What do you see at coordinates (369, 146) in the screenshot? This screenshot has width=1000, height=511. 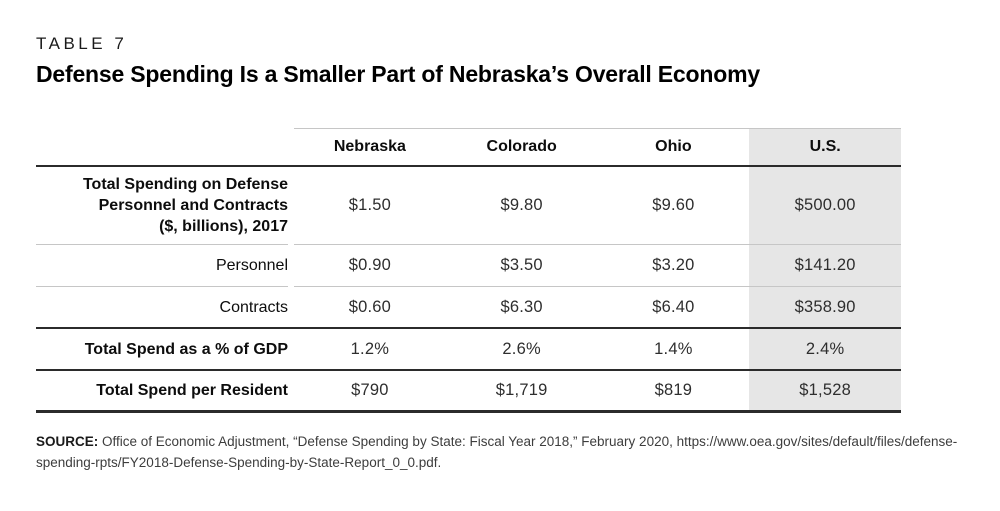 I see `column-header-nebraska: Nebraska` at bounding box center [369, 146].